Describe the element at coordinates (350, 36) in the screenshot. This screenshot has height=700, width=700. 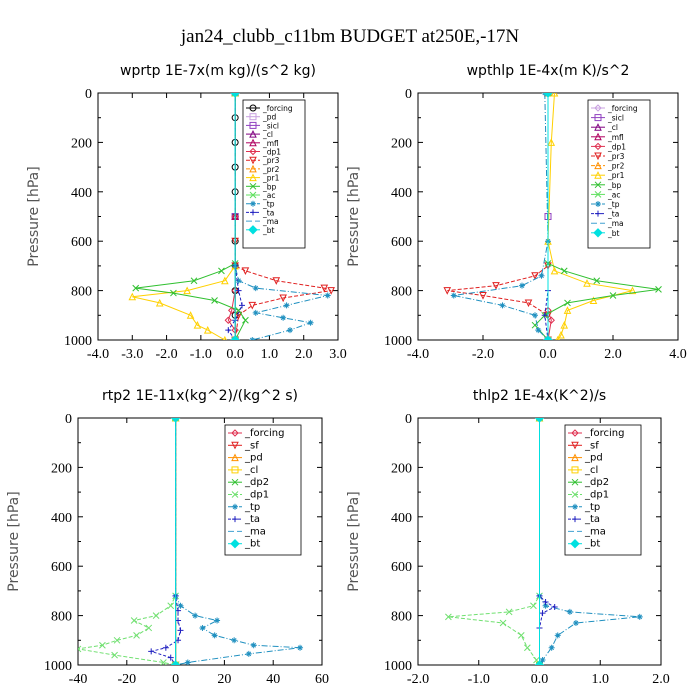
I see `figure-title: jan24_clubb_c11bm BUDGET at250E,-17N` at that location.